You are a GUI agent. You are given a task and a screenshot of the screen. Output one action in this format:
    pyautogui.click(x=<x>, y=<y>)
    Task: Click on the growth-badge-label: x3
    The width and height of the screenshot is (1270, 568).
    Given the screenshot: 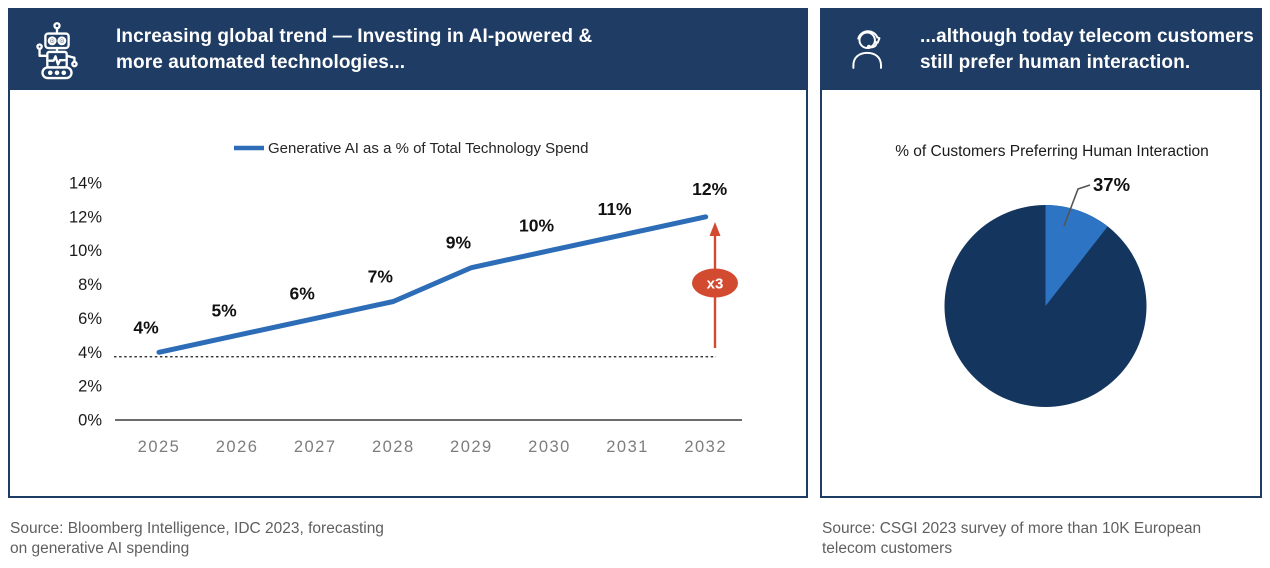 What is the action you would take?
    pyautogui.click(x=715, y=284)
    